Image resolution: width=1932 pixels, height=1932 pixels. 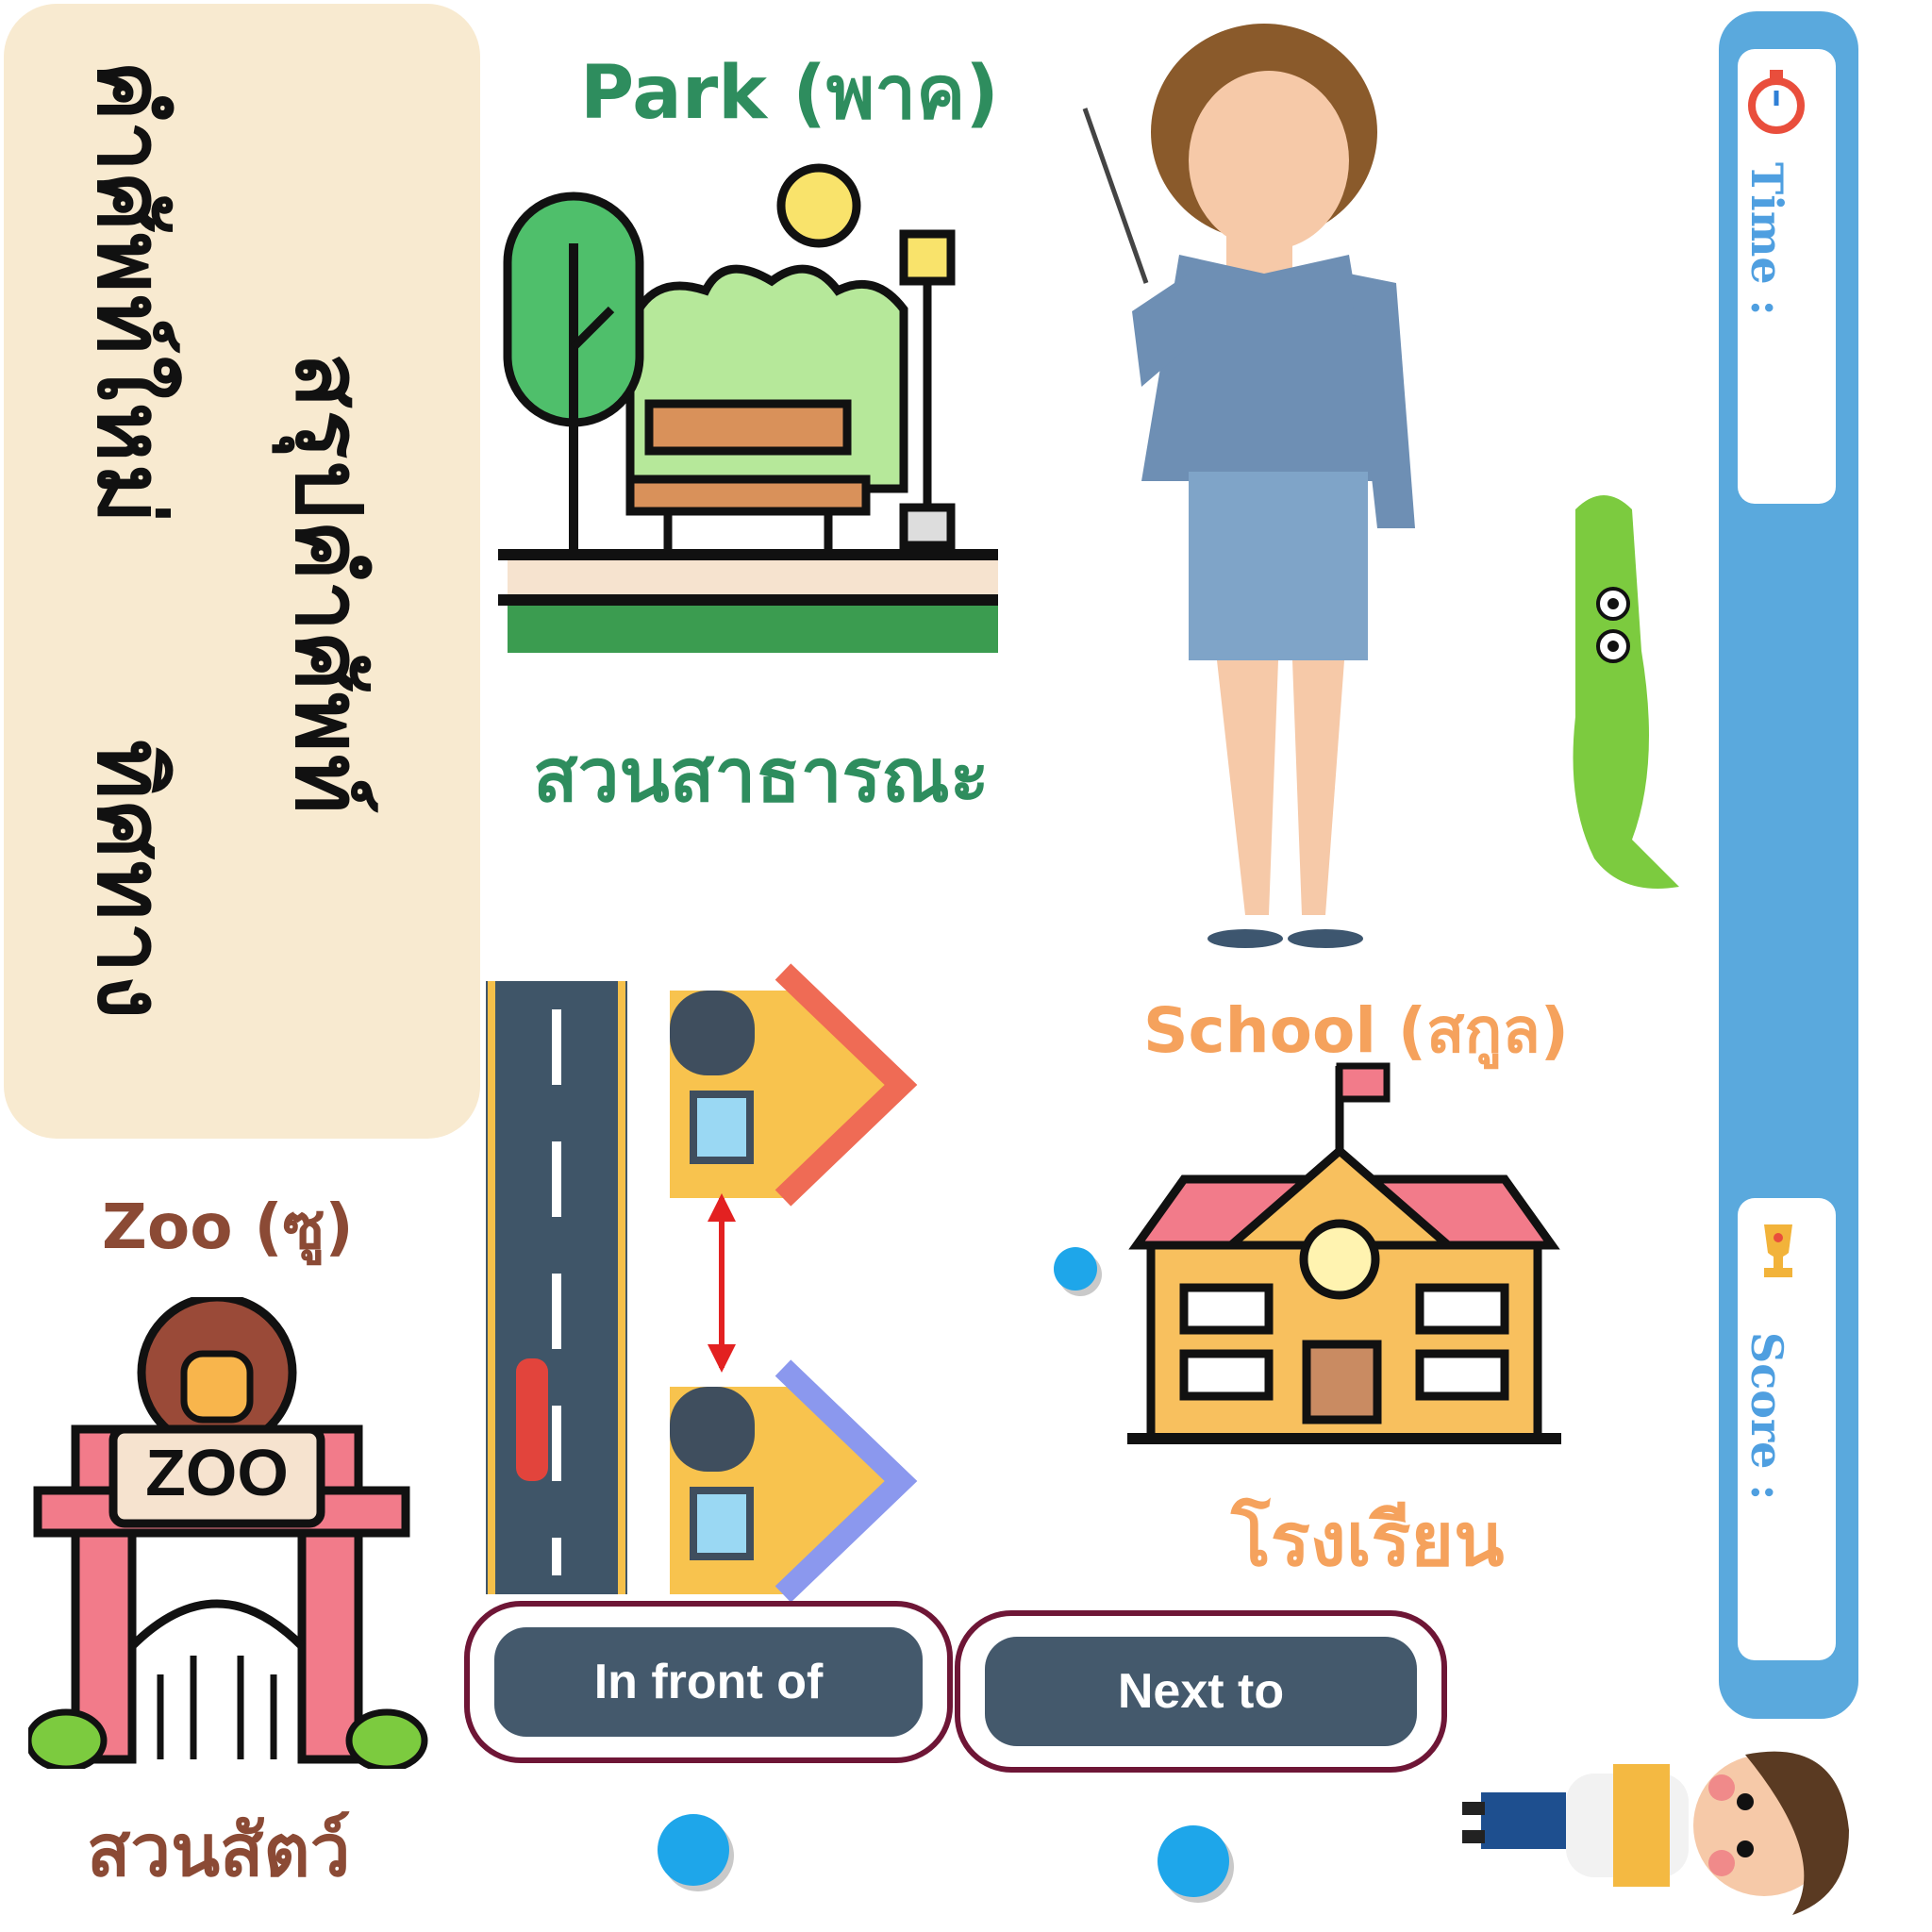 What do you see at coordinates (1196, 1864) in the screenshot?
I see `drop-dot-next-to` at bounding box center [1196, 1864].